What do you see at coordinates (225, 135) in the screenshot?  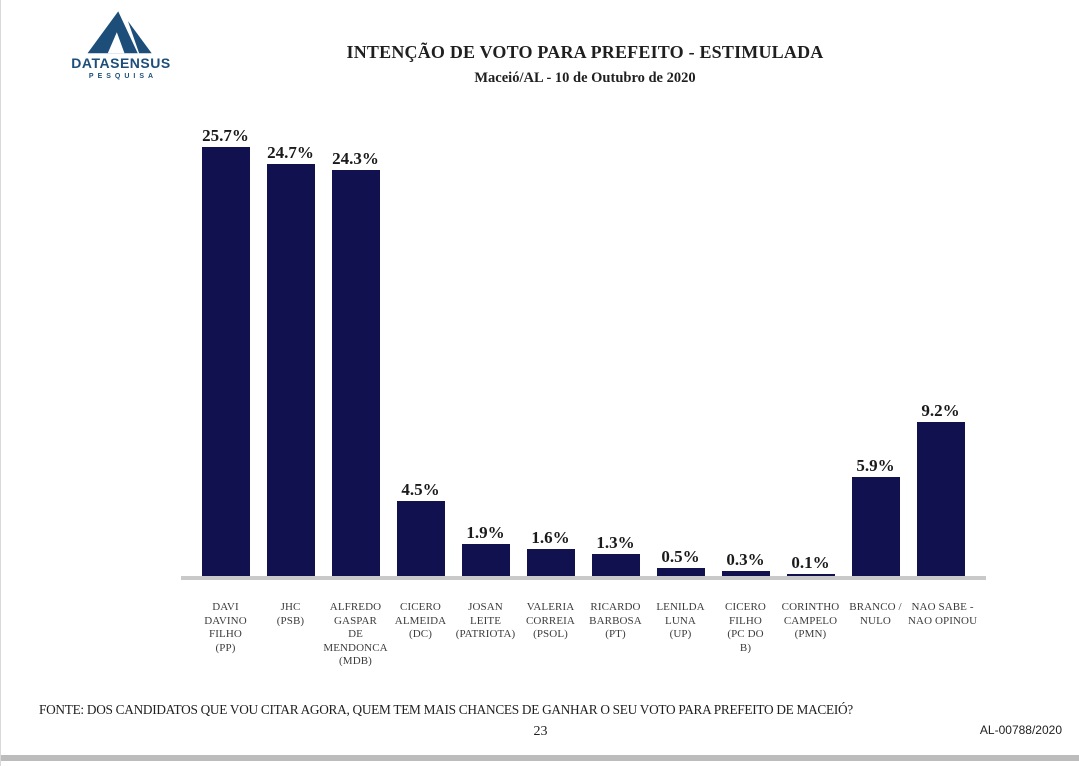 I see `bar-value-label: 25.7%` at bounding box center [225, 135].